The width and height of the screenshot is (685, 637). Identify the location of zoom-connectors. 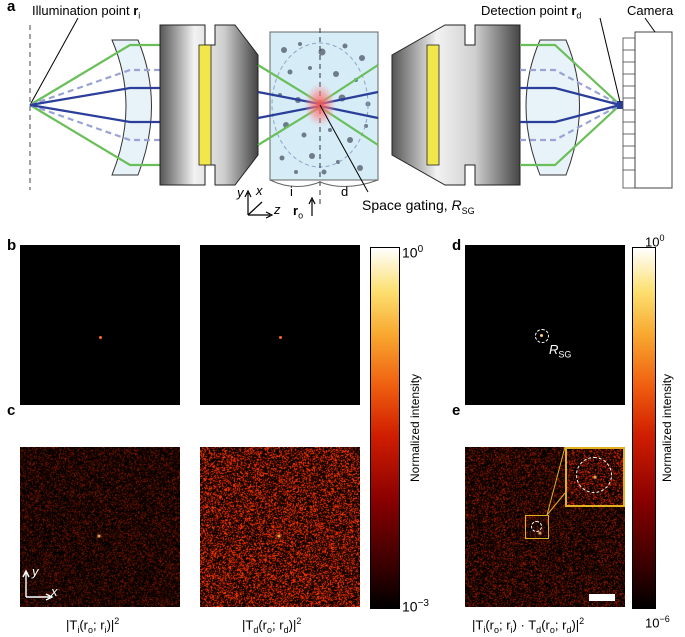
(556, 481).